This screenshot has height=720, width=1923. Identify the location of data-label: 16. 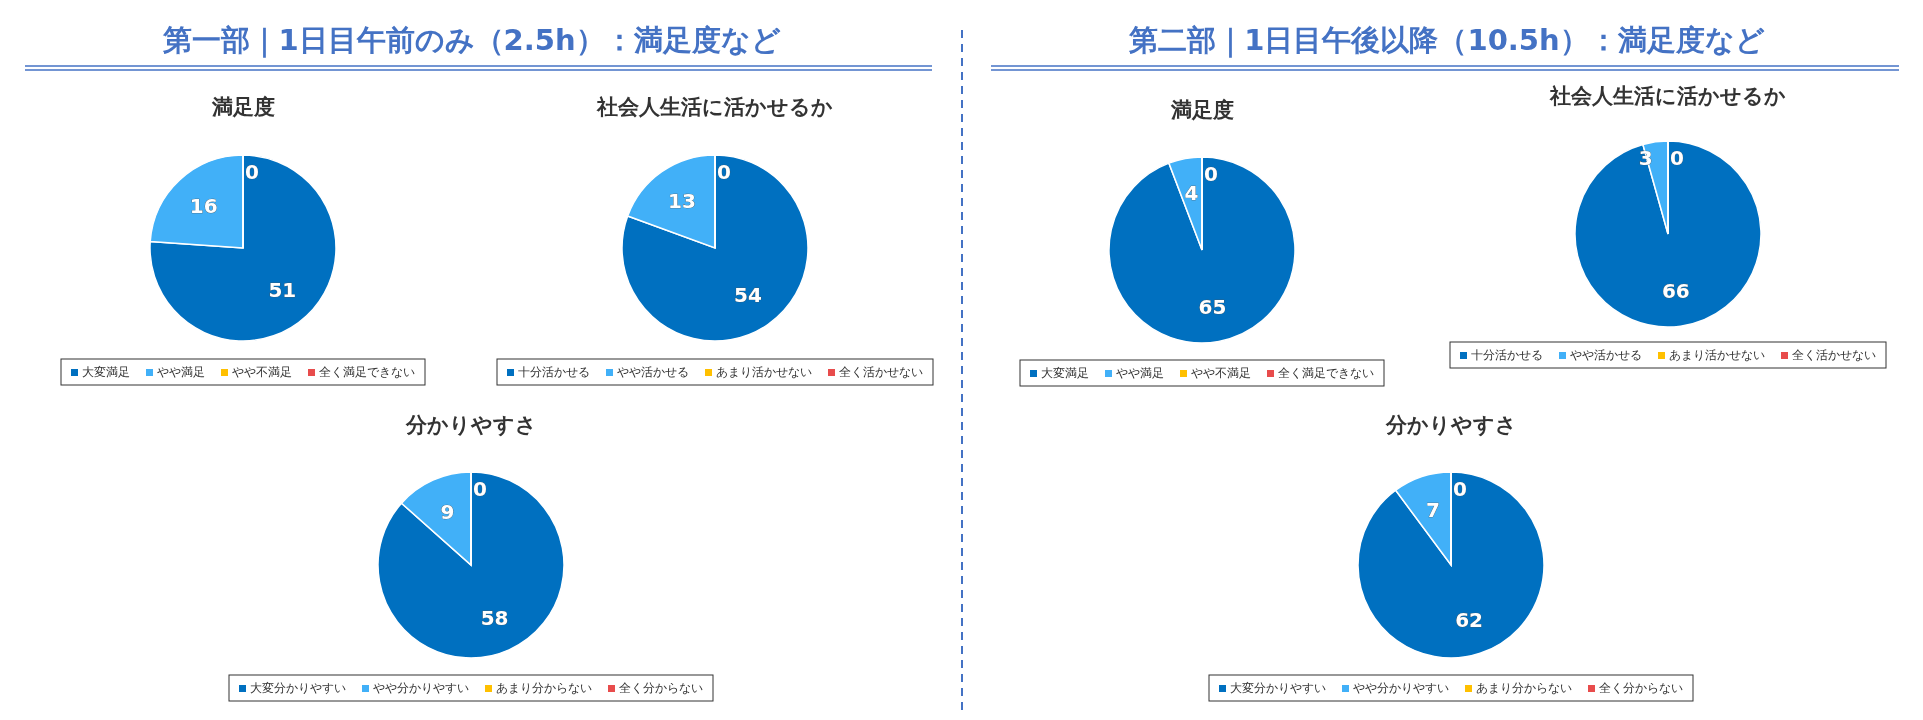
(203, 205).